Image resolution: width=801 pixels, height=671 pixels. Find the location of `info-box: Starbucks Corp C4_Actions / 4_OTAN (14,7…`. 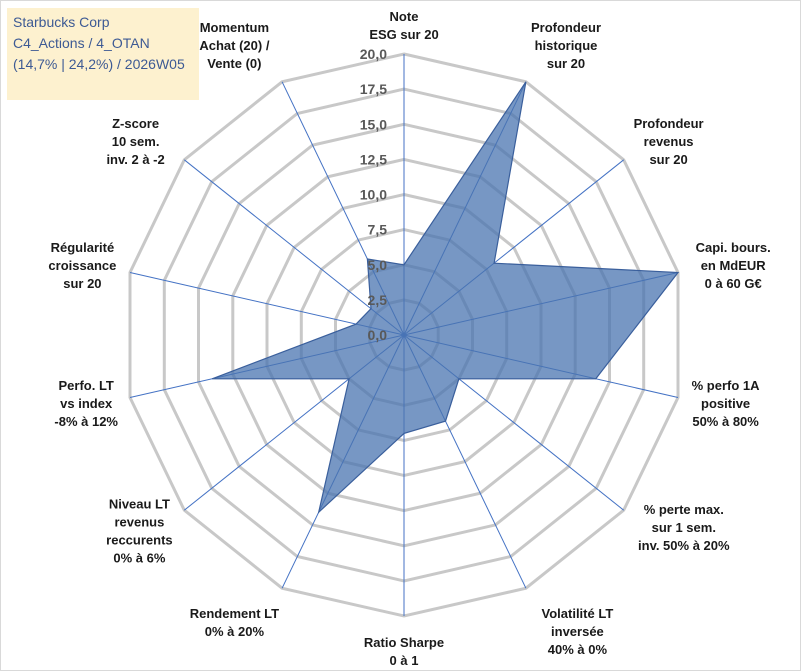

info-box: Starbucks Corp C4_Actions / 4_OTAN (14,7… is located at coordinates (103, 54).